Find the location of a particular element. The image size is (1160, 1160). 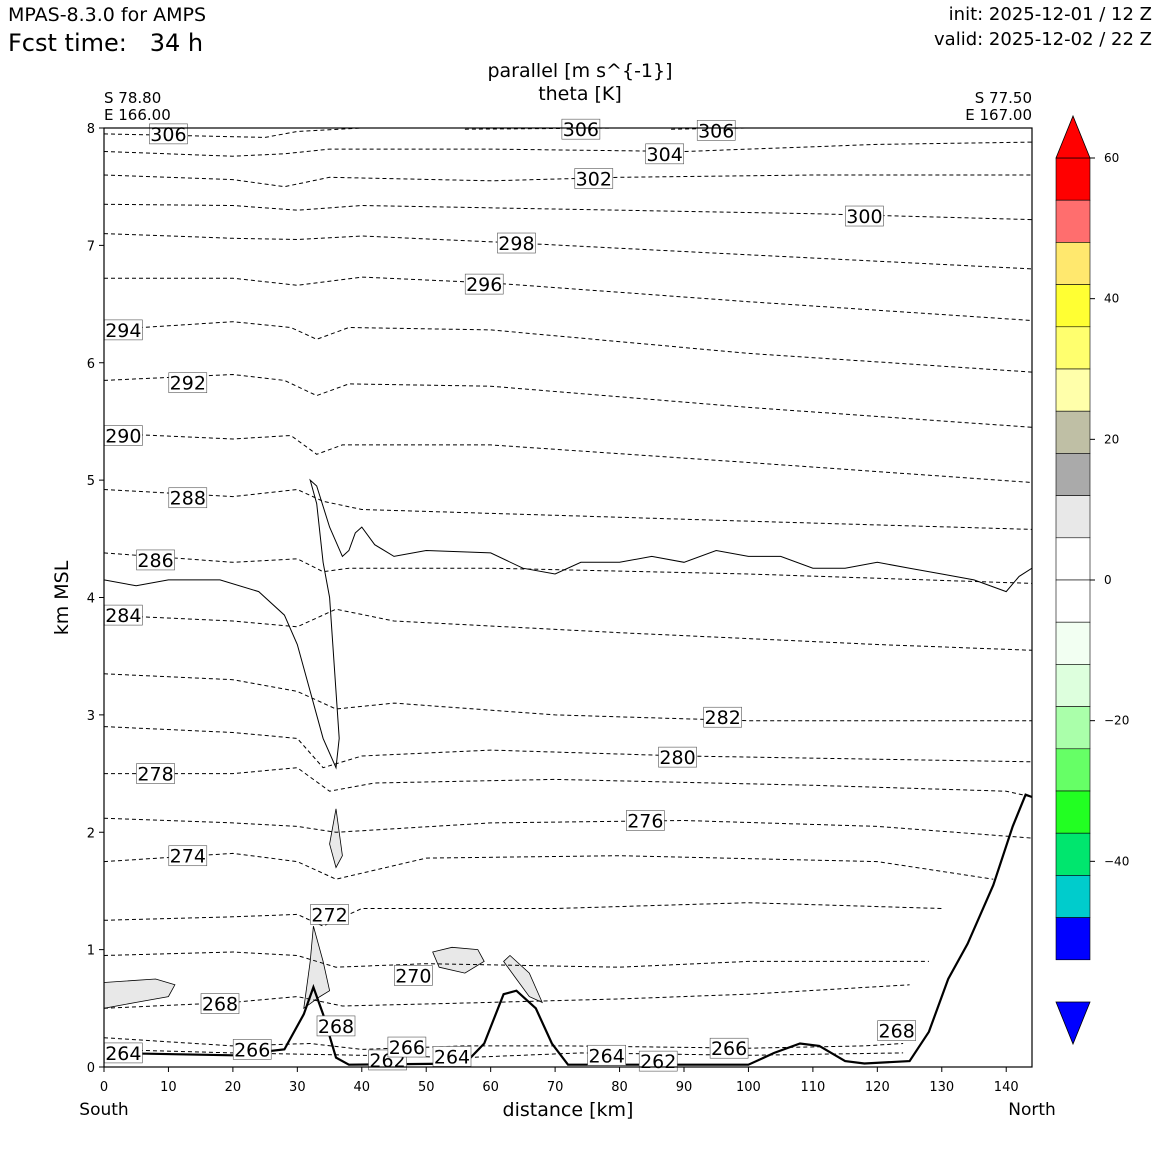

theta-label-text: 264 is located at coordinates (607, 1056).